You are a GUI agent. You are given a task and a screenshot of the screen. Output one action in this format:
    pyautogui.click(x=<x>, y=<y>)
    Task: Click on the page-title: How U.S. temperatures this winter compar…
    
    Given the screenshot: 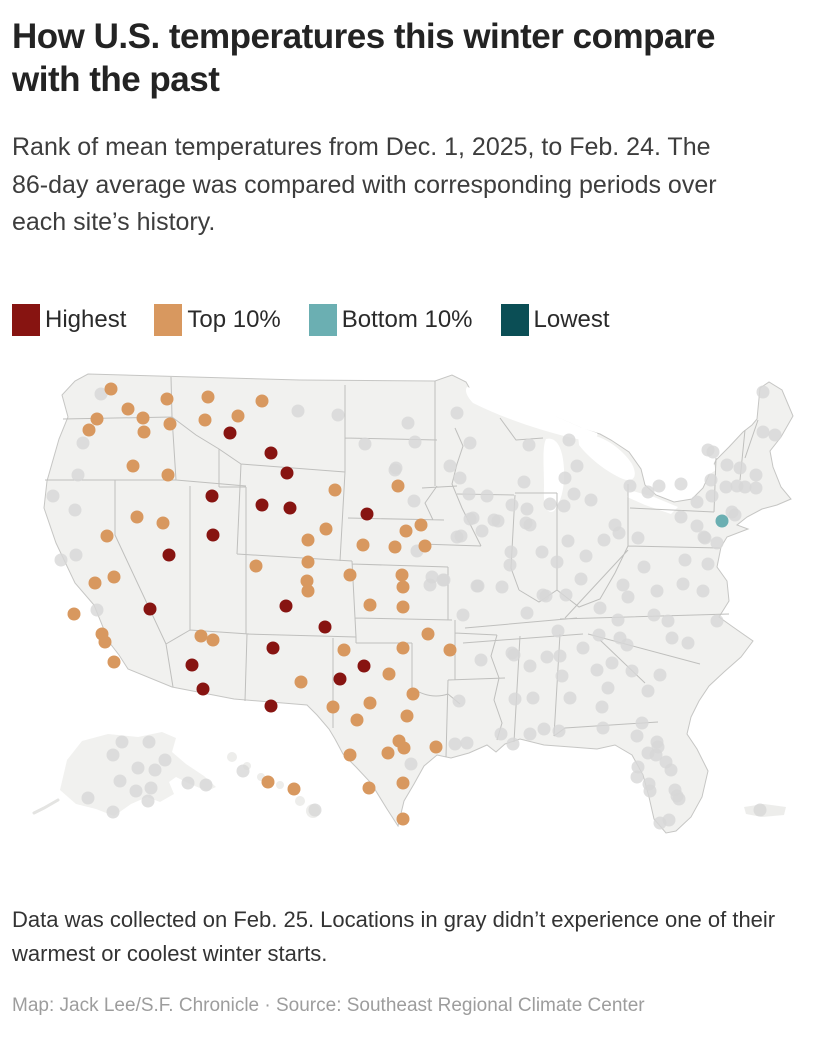 What is the action you would take?
    pyautogui.click(x=364, y=58)
    